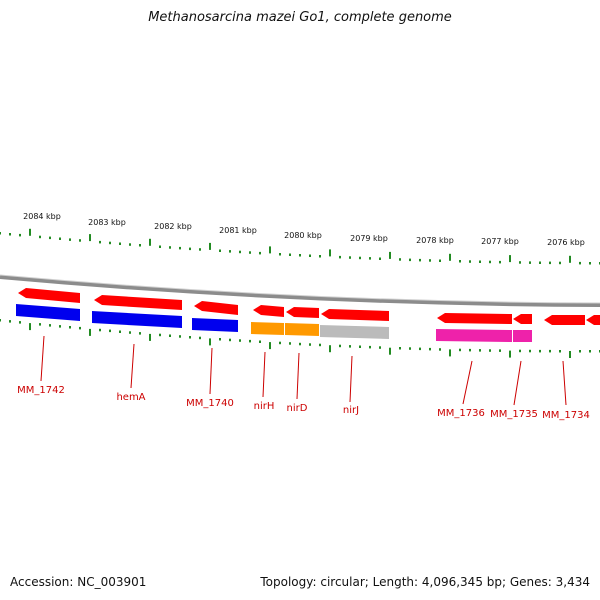 This screenshot has width=600, height=600. I want to click on gene-arrow-mm1740, so click(216, 308).